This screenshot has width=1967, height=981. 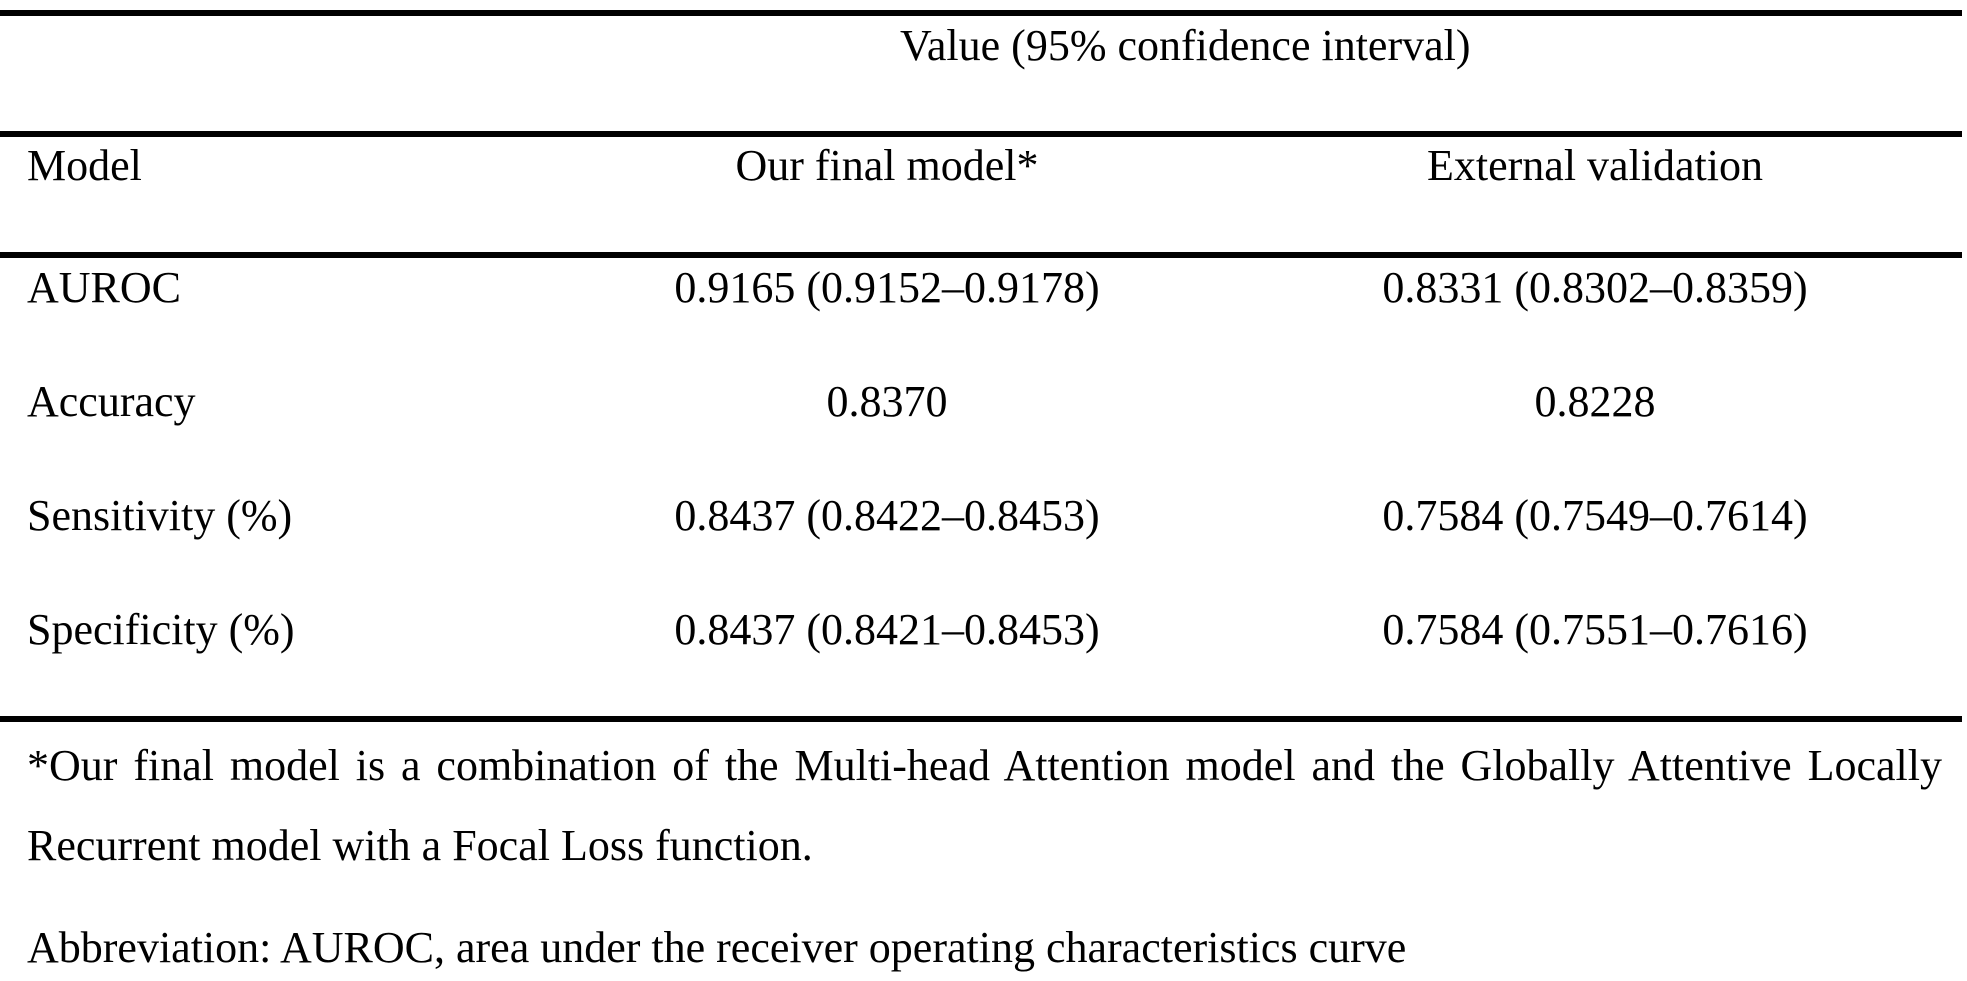 I want to click on row-label-specificity: Specificity (%), so click(x=161, y=629).